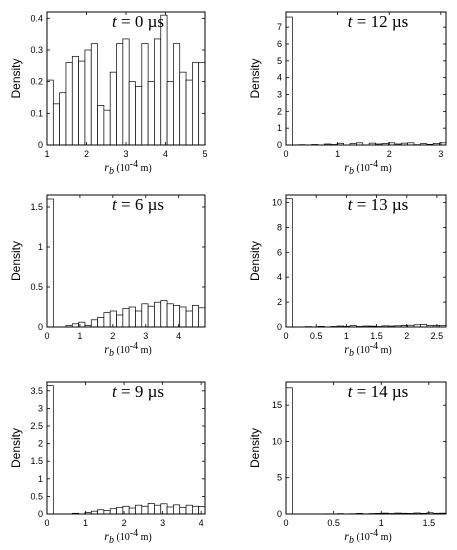 This screenshot has width=457, height=550. Describe the element at coordinates (378, 391) in the screenshot. I see `chart-title: t = 14 µs` at that location.